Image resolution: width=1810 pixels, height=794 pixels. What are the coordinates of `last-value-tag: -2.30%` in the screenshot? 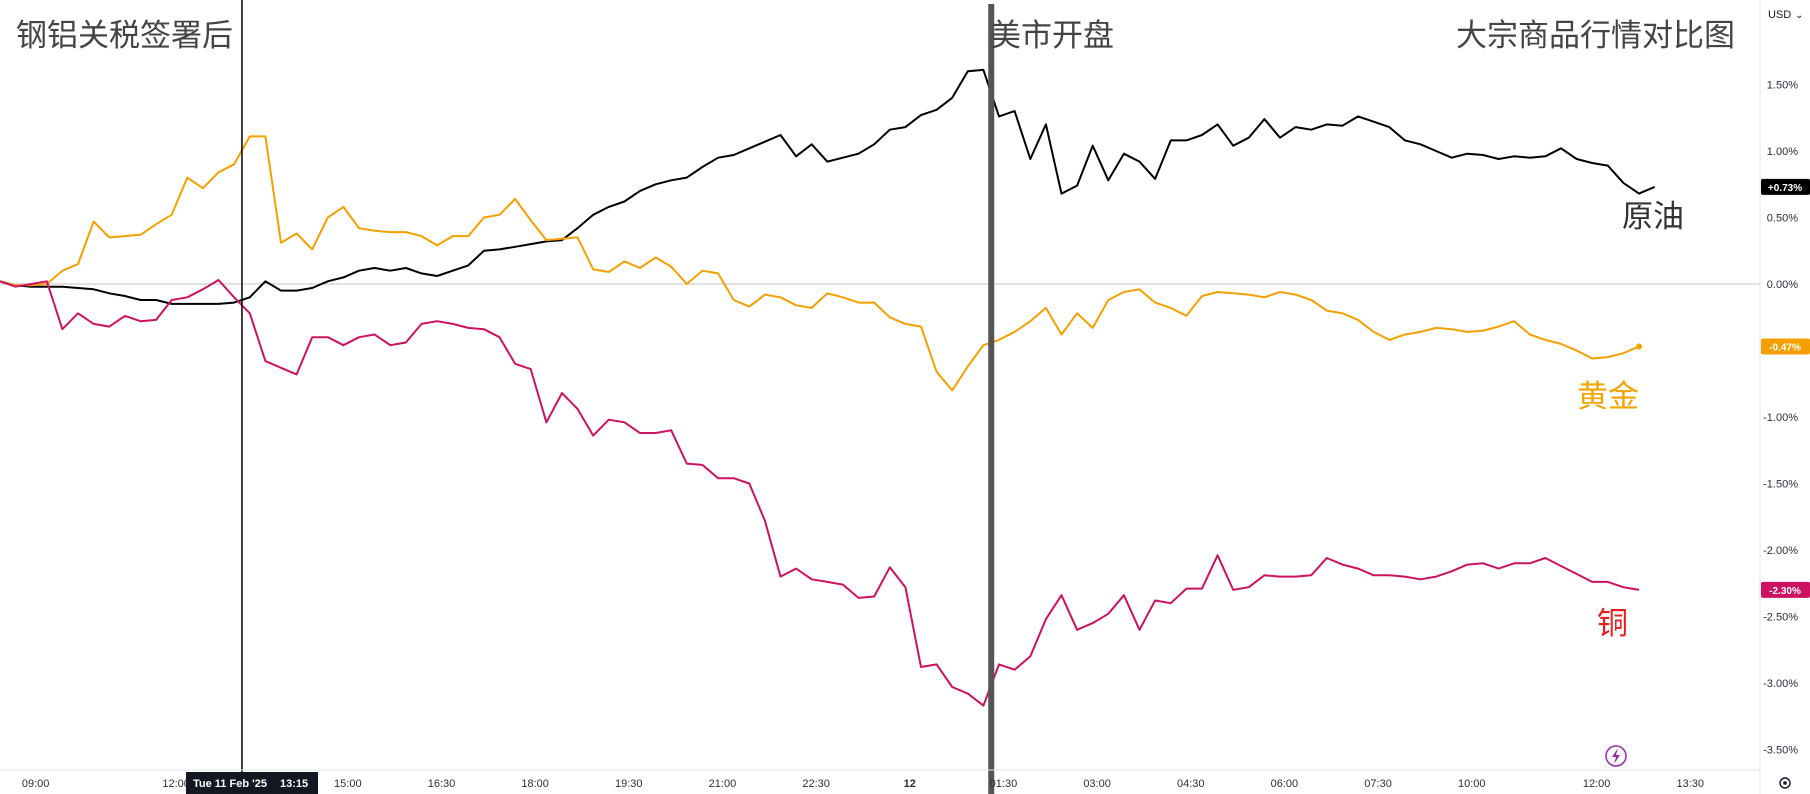 It's located at (1785, 591).